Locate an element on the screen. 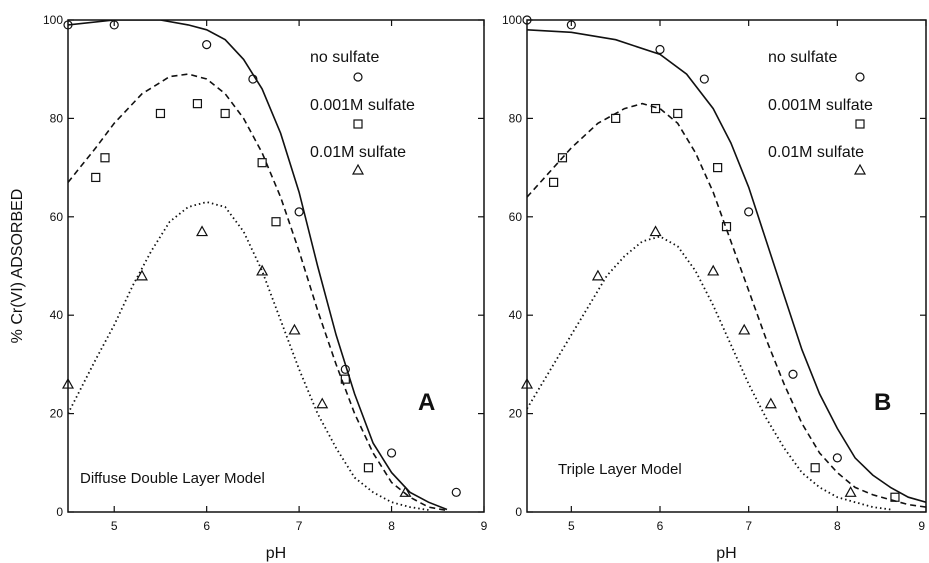  panel-letter: B is located at coordinates (882, 402).